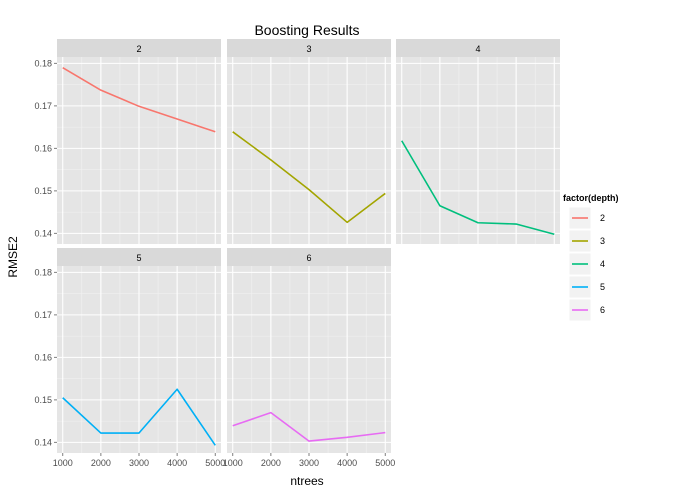 Image resolution: width=674 pixels, height=499 pixels. What do you see at coordinates (586, 310) in the screenshot?
I see `legend-item-6: 6` at bounding box center [586, 310].